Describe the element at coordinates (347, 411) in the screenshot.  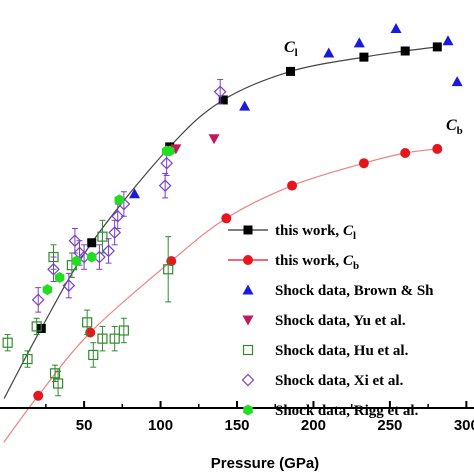
I see `legend-label: Shock data, Rigg et al.` at that location.